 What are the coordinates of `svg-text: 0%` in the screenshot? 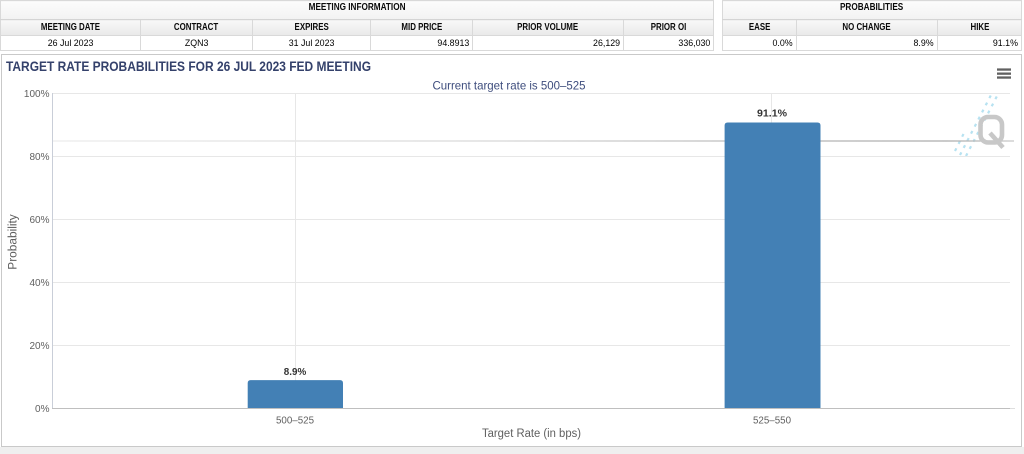 It's located at (42, 409).